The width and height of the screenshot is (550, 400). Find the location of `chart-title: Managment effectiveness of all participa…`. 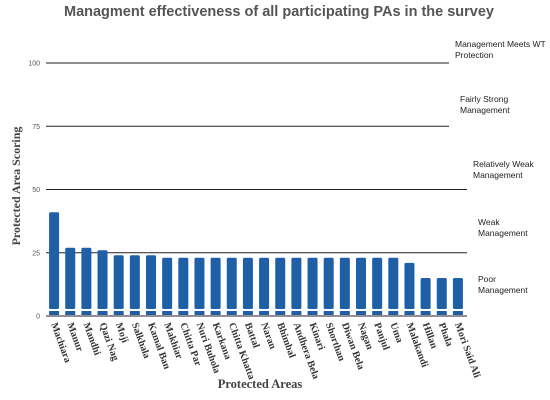

chart-title: Managment effectiveness of all participa… is located at coordinates (279, 12).